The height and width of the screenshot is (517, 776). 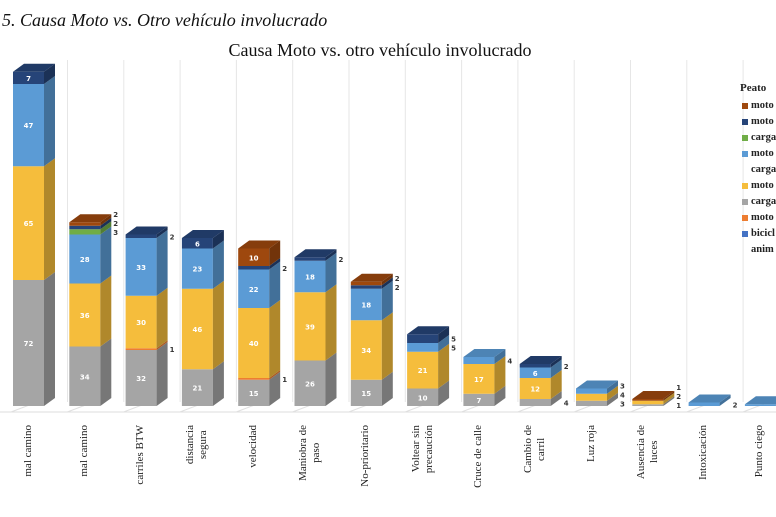 I want to click on data-label: 3, so click(x=115, y=233).